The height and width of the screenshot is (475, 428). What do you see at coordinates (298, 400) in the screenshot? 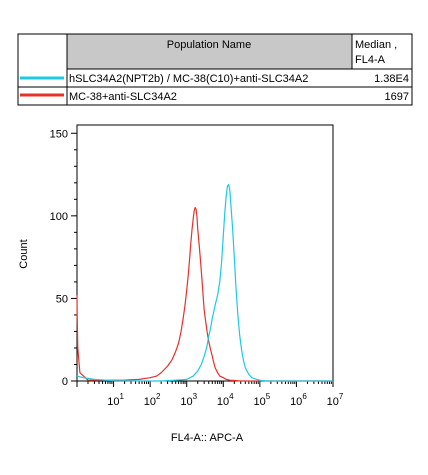
I see `x-tick-label: 10⁶` at bounding box center [298, 400].